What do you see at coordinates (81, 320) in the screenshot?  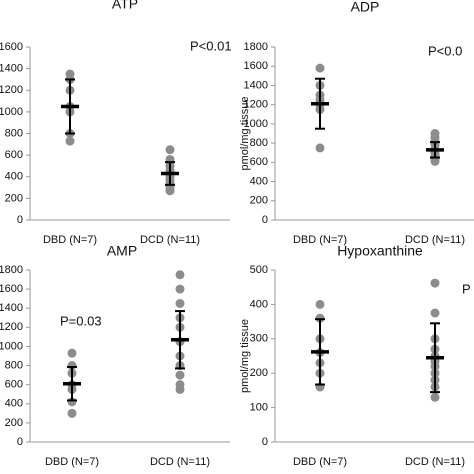 I see `annotation: P=0.03` at bounding box center [81, 320].